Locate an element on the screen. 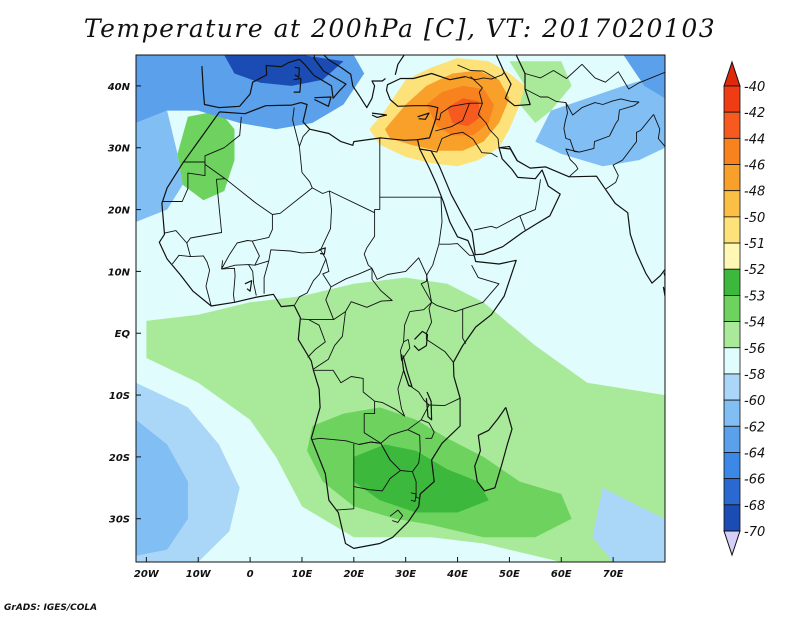  colorbar-label: -44 is located at coordinates (754, 139).